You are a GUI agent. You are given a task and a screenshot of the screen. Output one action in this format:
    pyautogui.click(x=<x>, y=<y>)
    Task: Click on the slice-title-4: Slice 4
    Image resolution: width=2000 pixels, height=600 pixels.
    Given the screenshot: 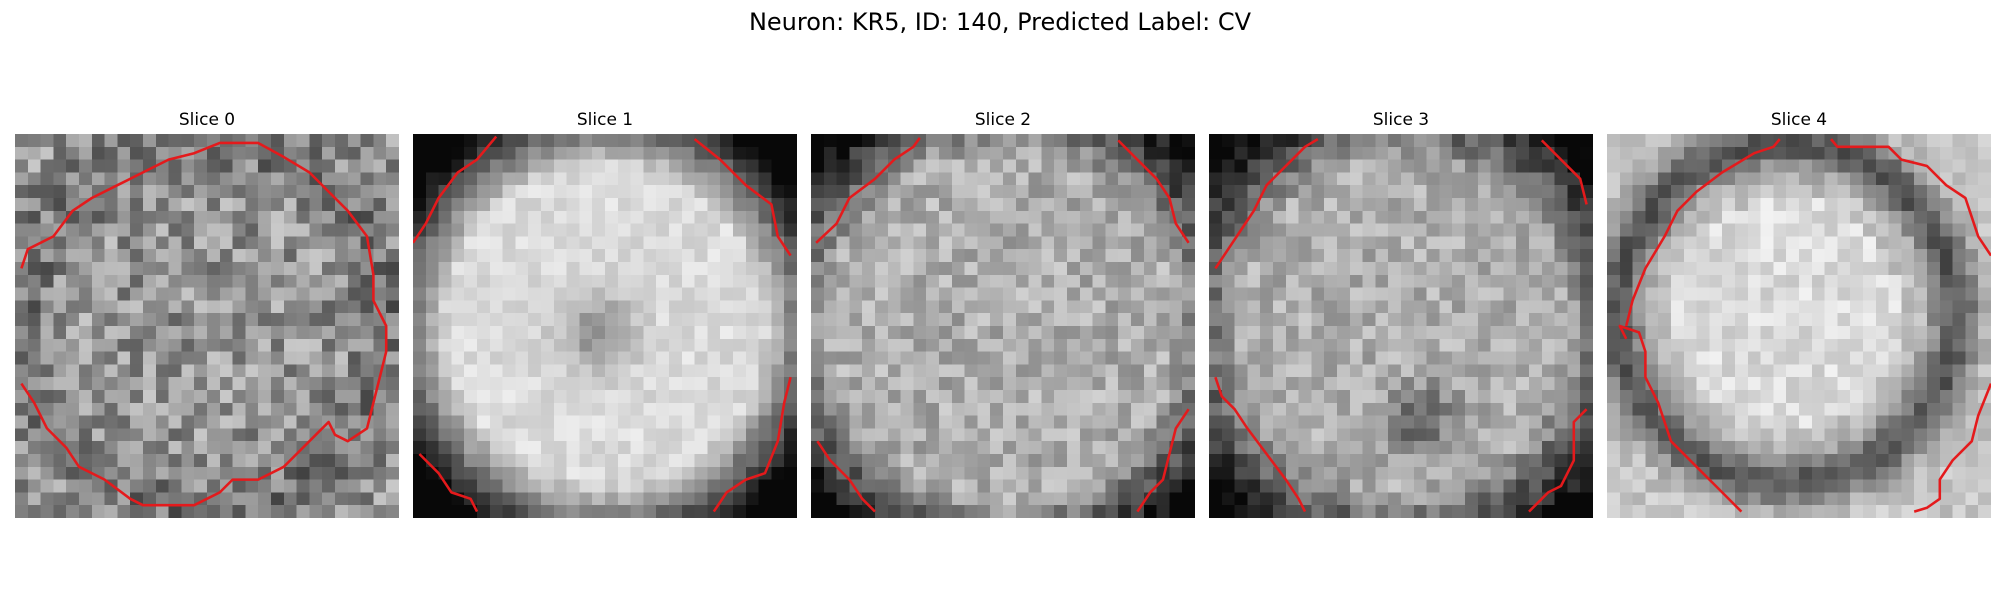 What is the action you would take?
    pyautogui.click(x=1799, y=120)
    